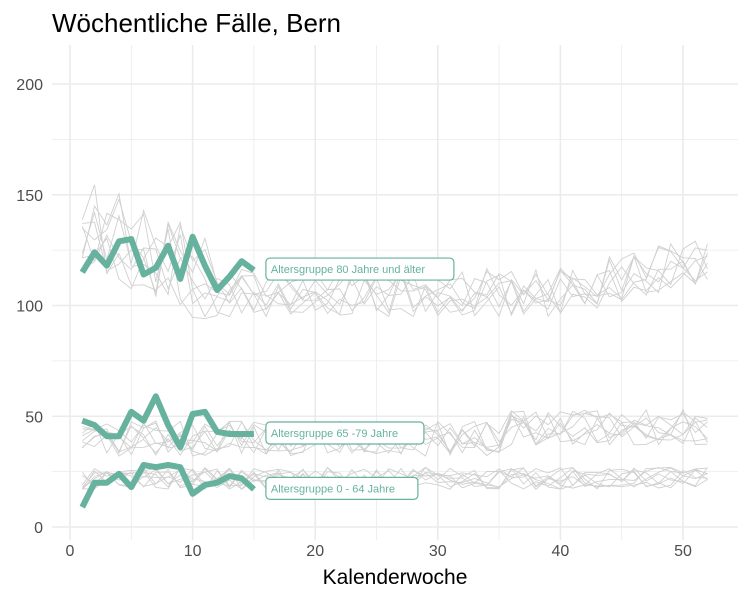 This screenshot has height=600, width=750. Describe the element at coordinates (334, 434) in the screenshot. I see `series-label: Altersgruppe 65 -79 Jahre` at that location.